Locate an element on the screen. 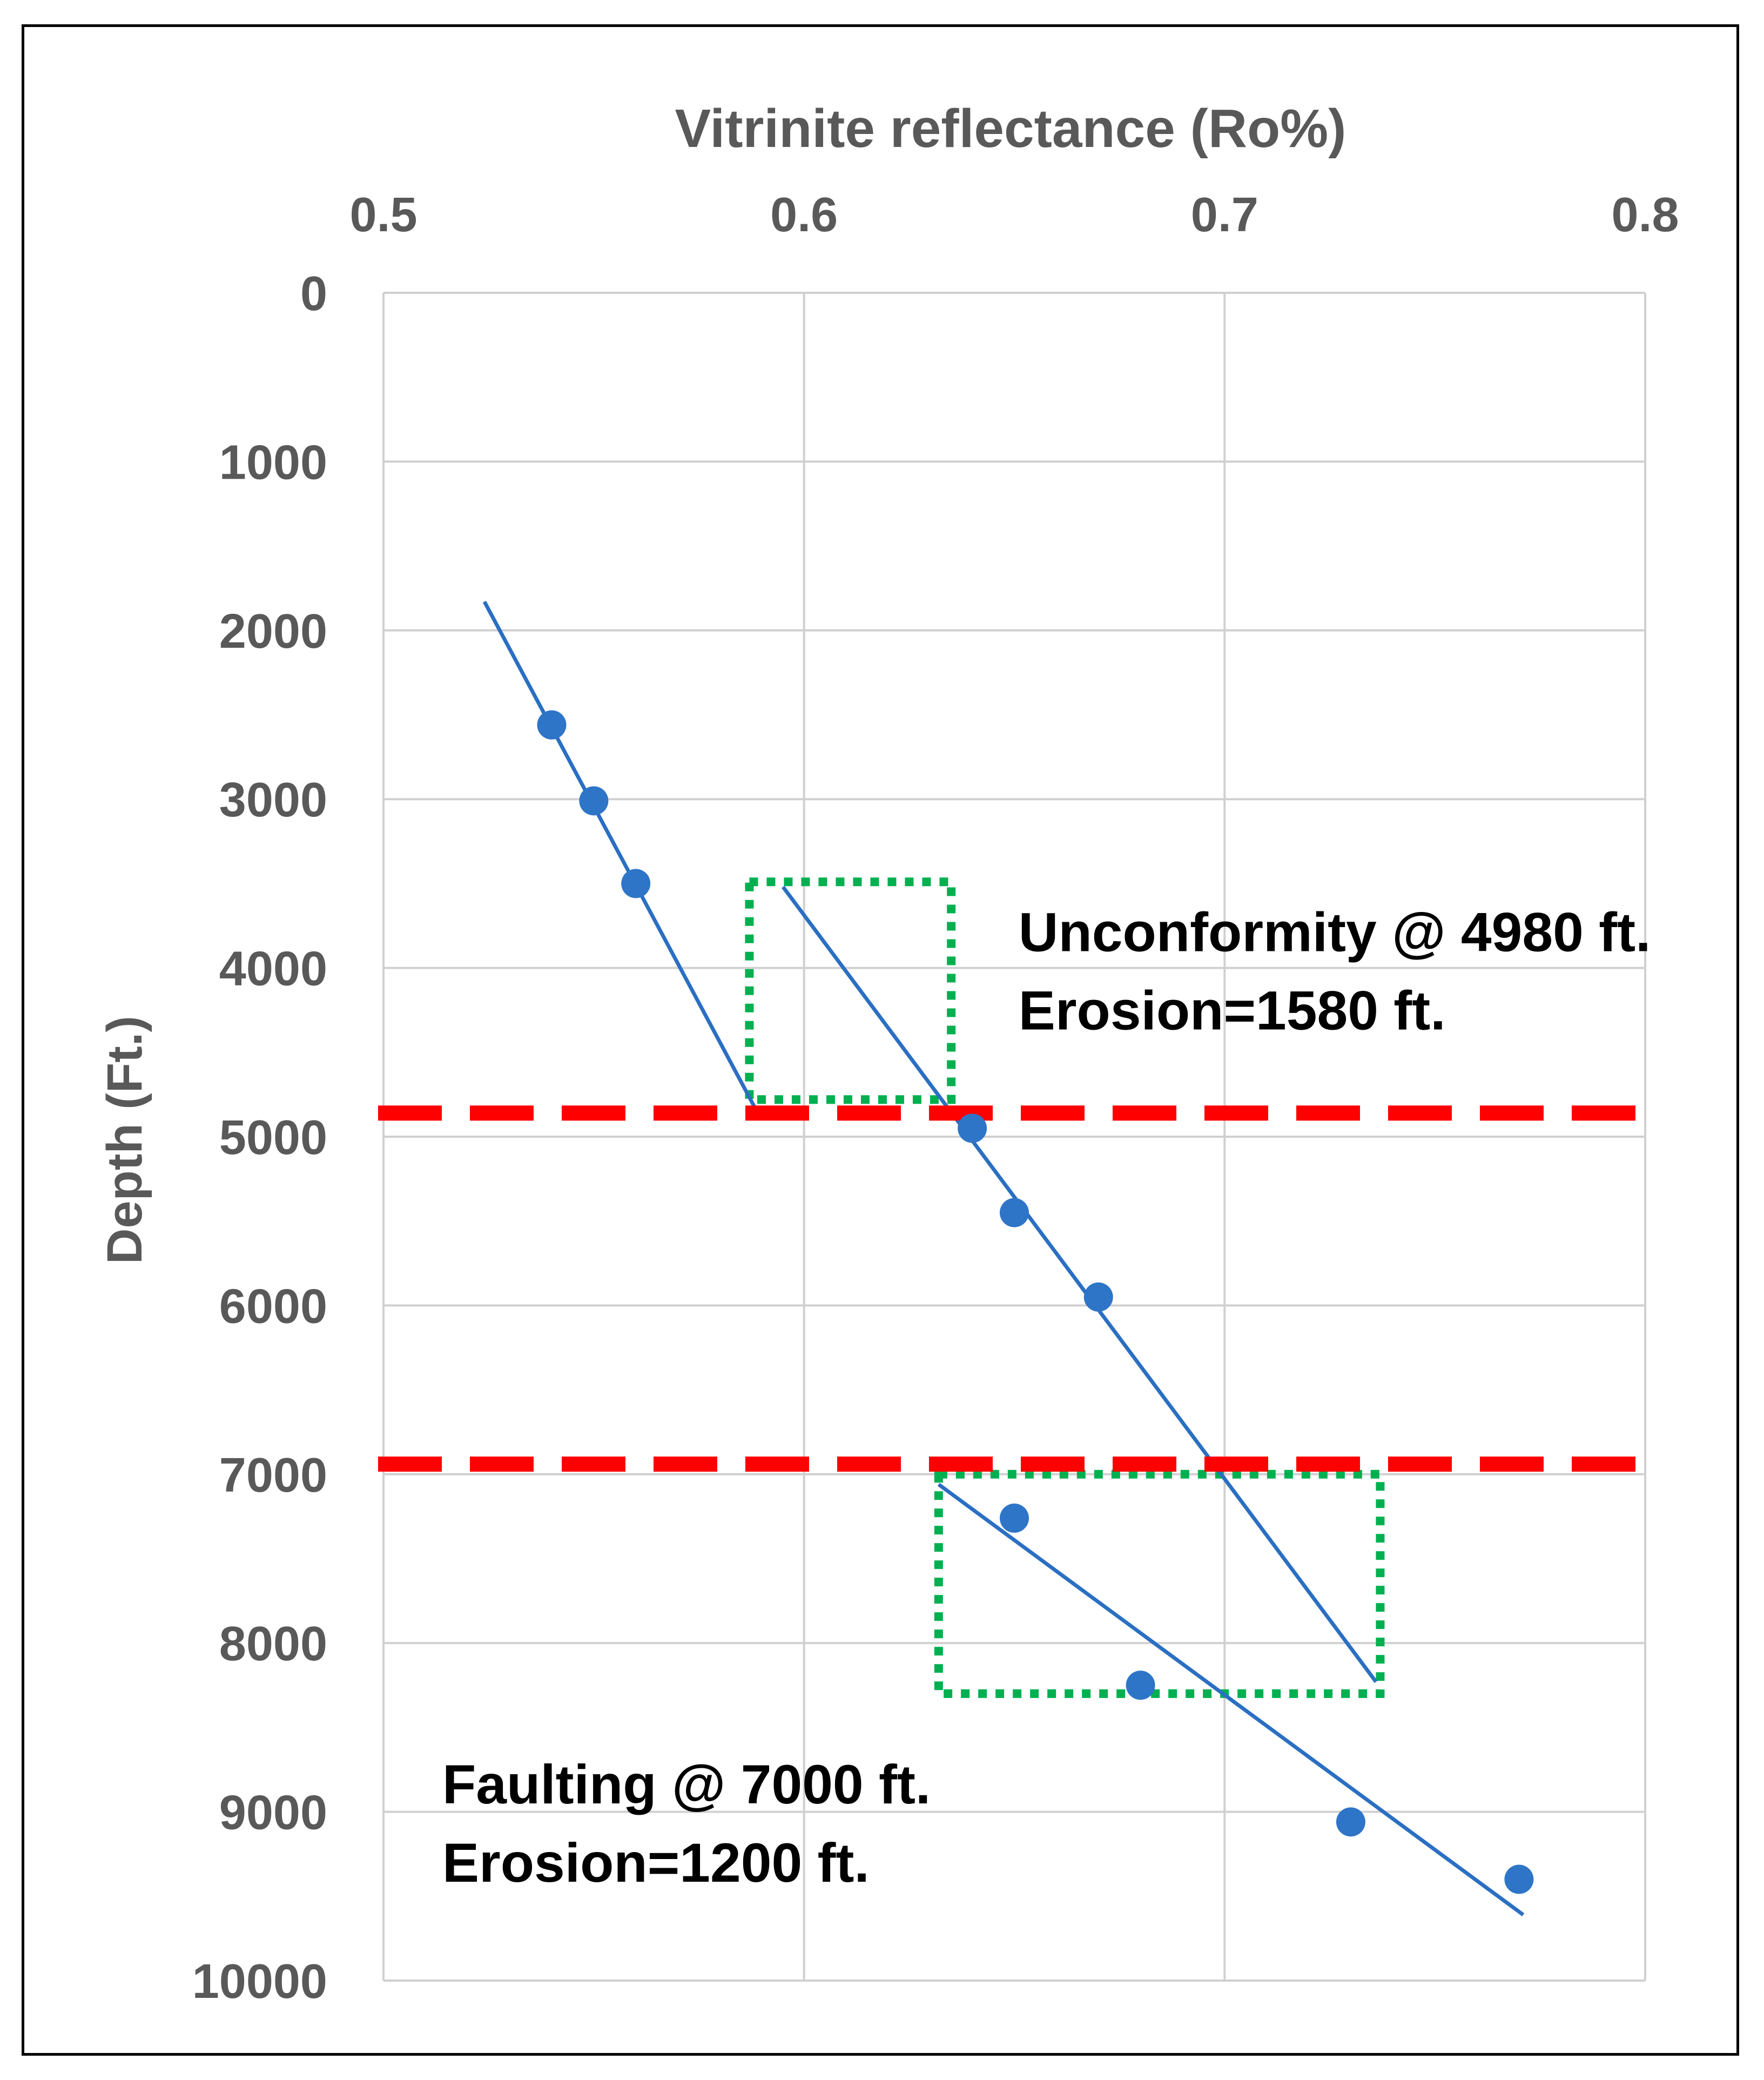 The height and width of the screenshot is (2080, 1764). y-tick-label: 0 is located at coordinates (313, 294).